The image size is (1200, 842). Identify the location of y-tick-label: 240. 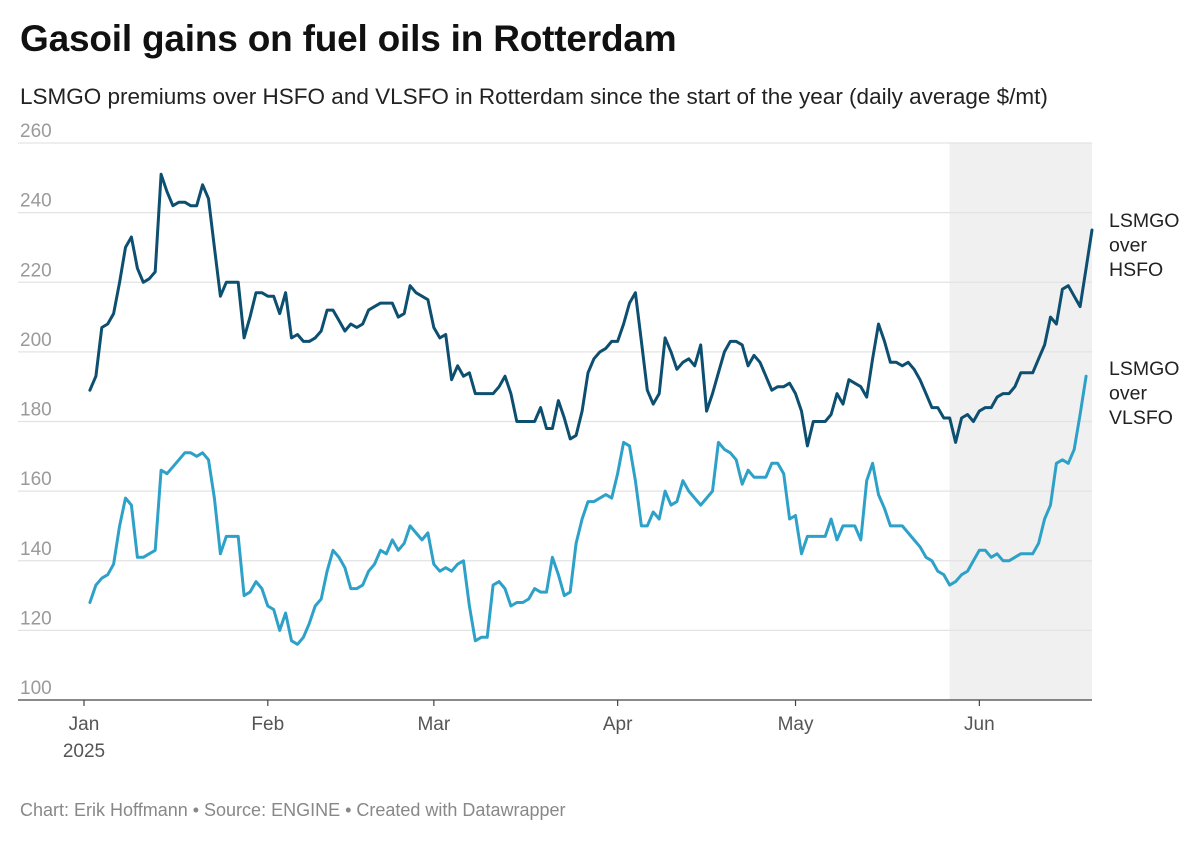
(36, 201).